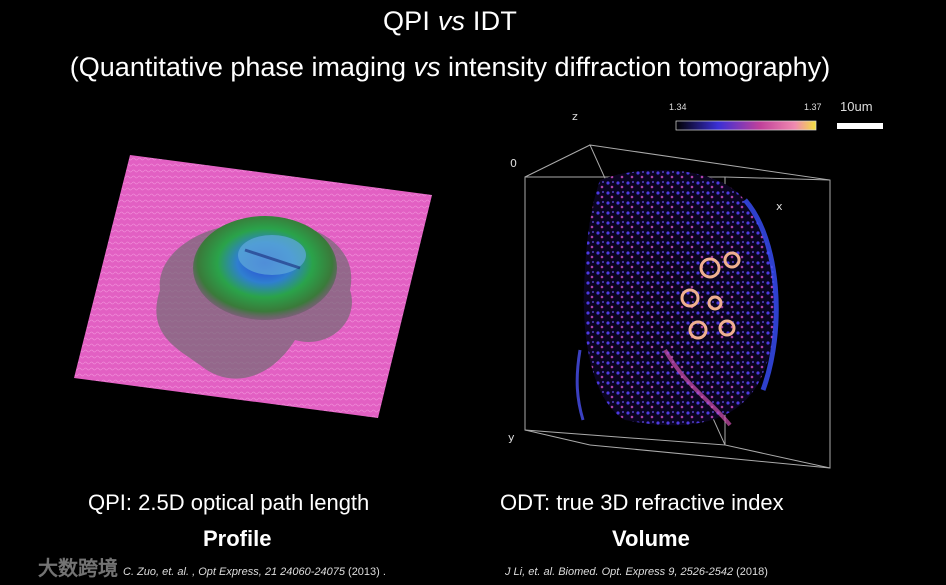 This screenshot has width=946, height=585. What do you see at coordinates (746, 125) in the screenshot?
I see `colorbar` at bounding box center [746, 125].